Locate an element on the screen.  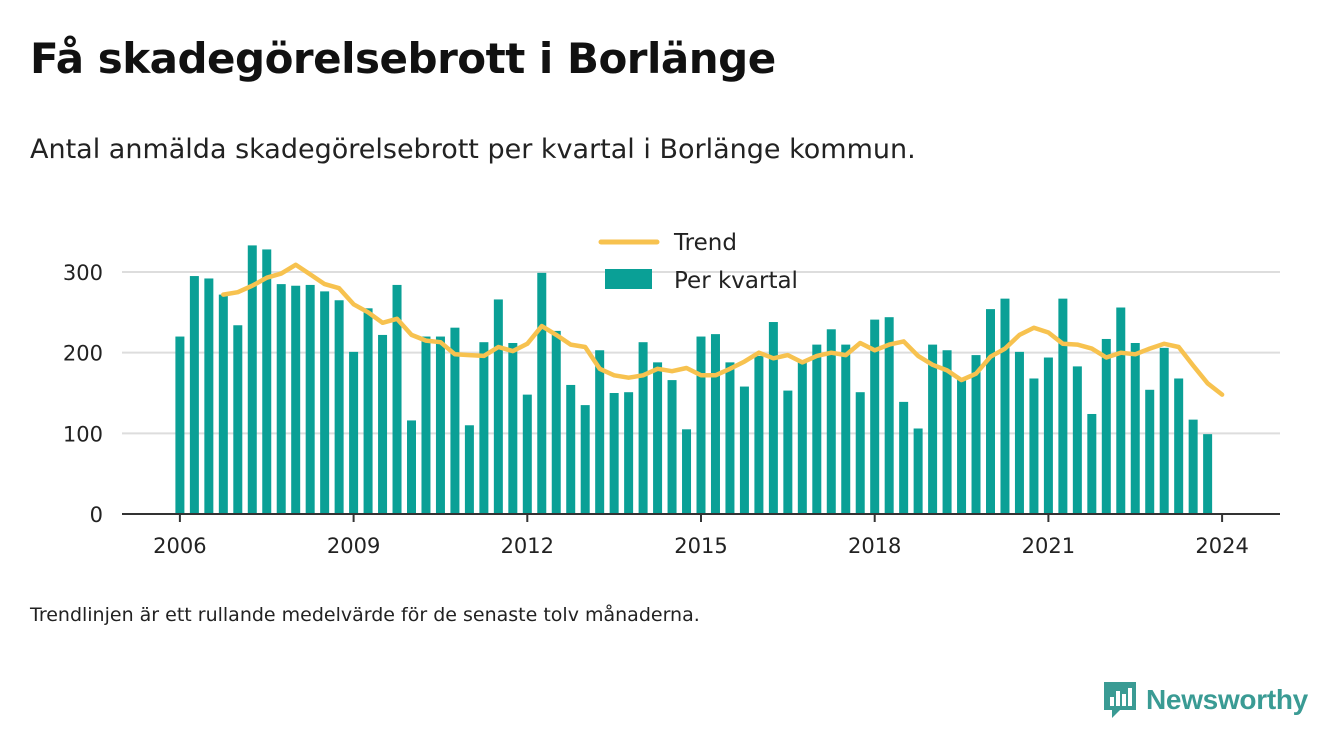
x-tick-label: 2009 is located at coordinates (353, 546).